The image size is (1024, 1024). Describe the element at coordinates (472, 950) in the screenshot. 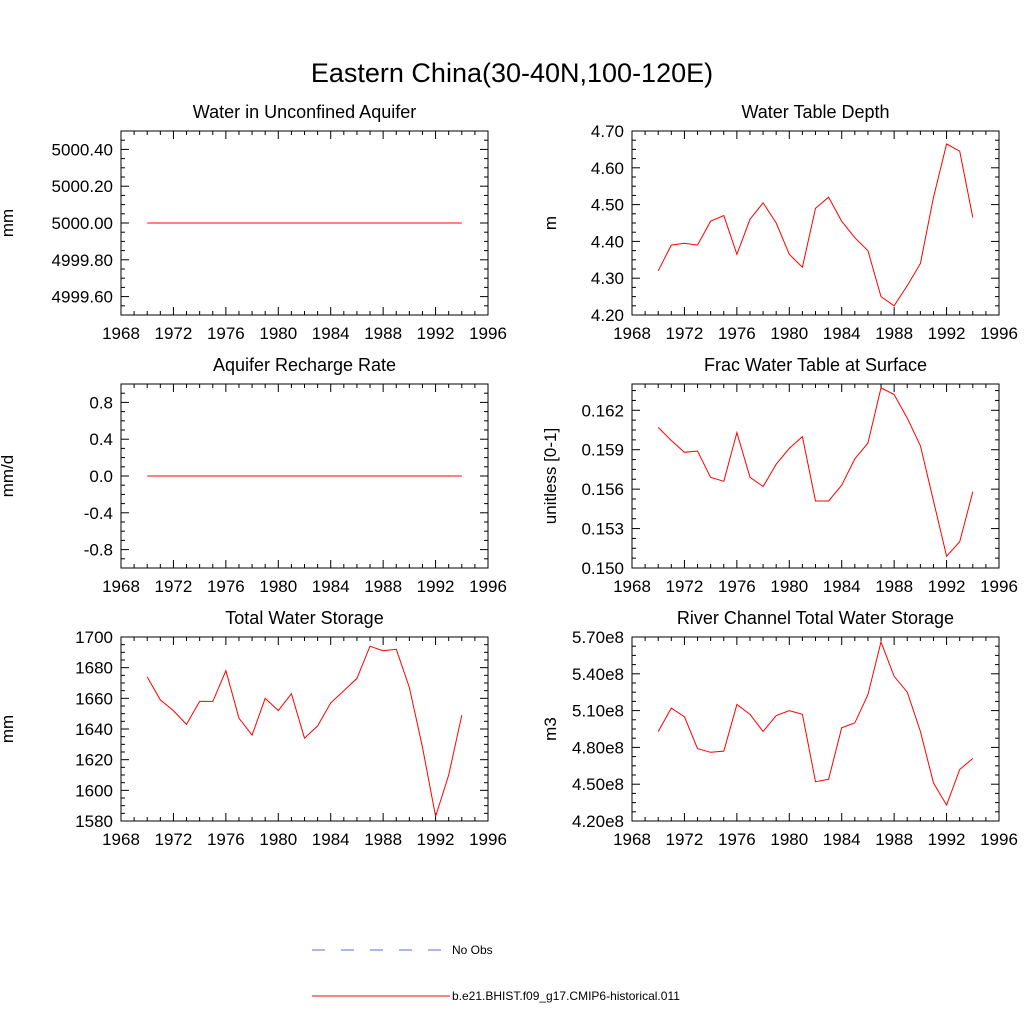

I see `legend-obs-label: No Obs` at that location.